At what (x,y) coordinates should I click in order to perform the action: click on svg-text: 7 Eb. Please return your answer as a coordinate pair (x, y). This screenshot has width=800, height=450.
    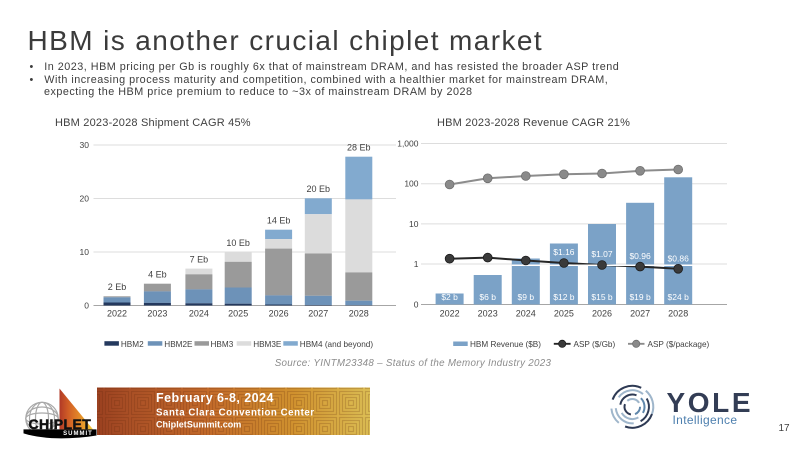
    Looking at the image, I should click on (199, 259).